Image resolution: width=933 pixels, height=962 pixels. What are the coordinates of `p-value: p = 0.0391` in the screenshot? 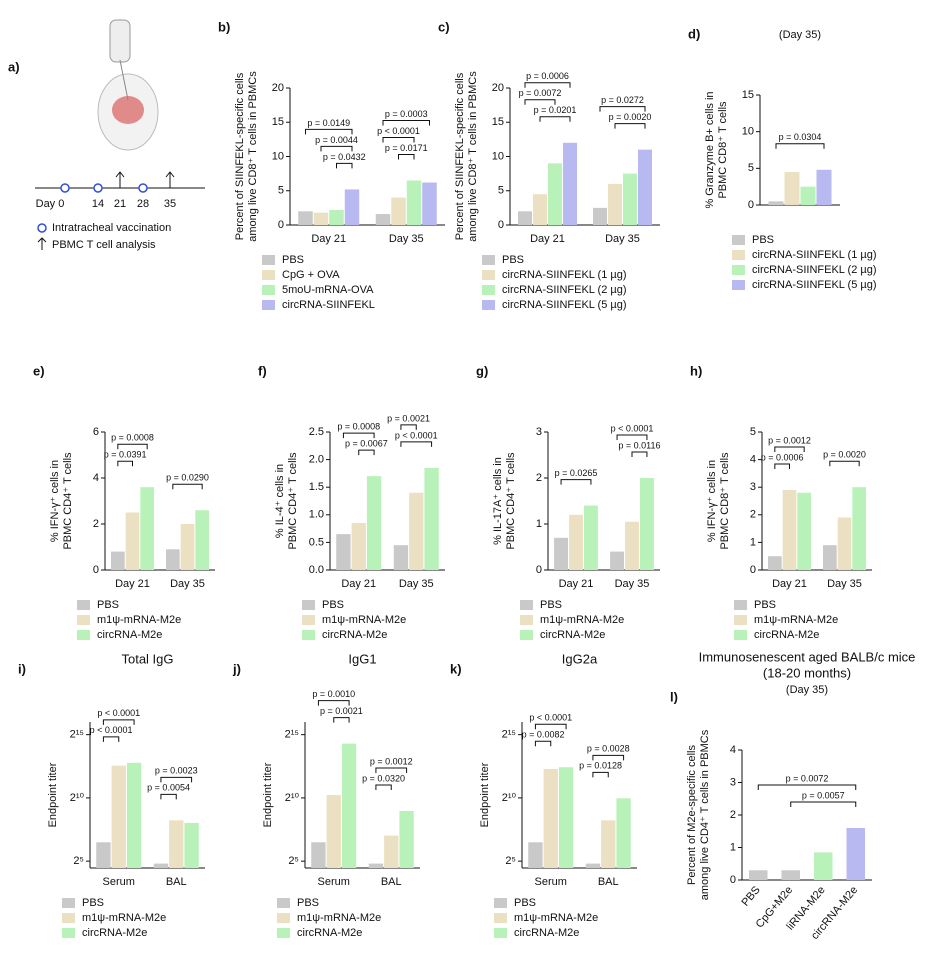 It's located at (125, 455).